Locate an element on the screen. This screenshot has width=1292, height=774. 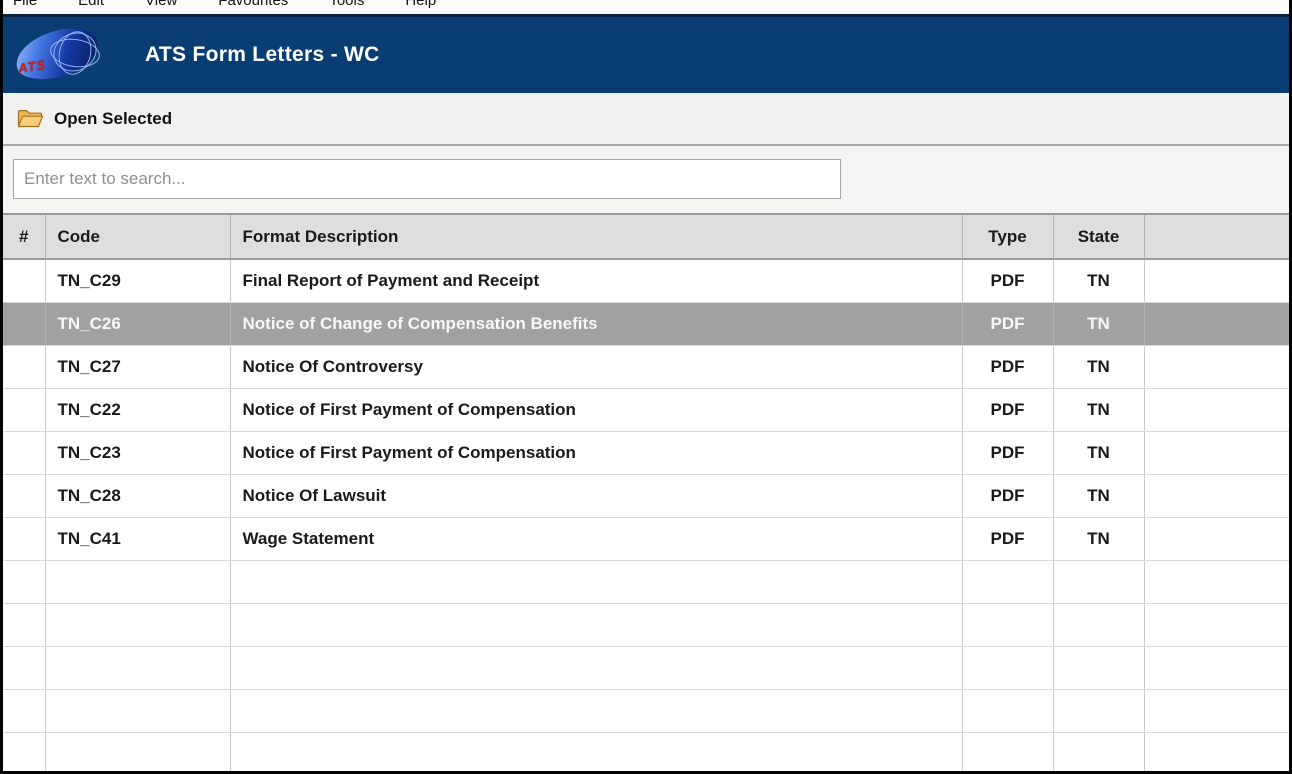
cell-description: Wage Statement is located at coordinates (596, 539).